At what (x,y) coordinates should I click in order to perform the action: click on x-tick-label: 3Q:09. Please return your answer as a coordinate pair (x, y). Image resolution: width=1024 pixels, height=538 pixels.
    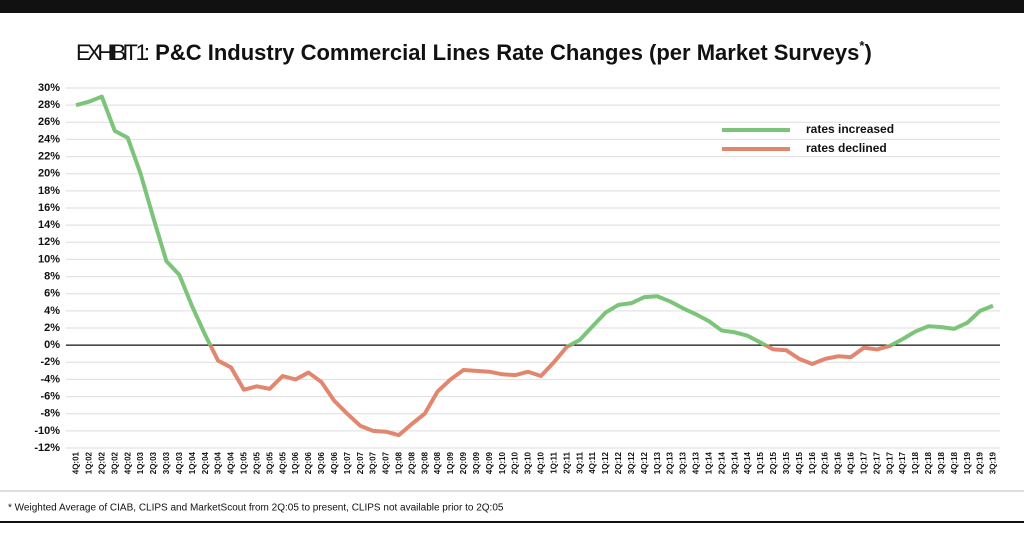
    Looking at the image, I should click on (476, 462).